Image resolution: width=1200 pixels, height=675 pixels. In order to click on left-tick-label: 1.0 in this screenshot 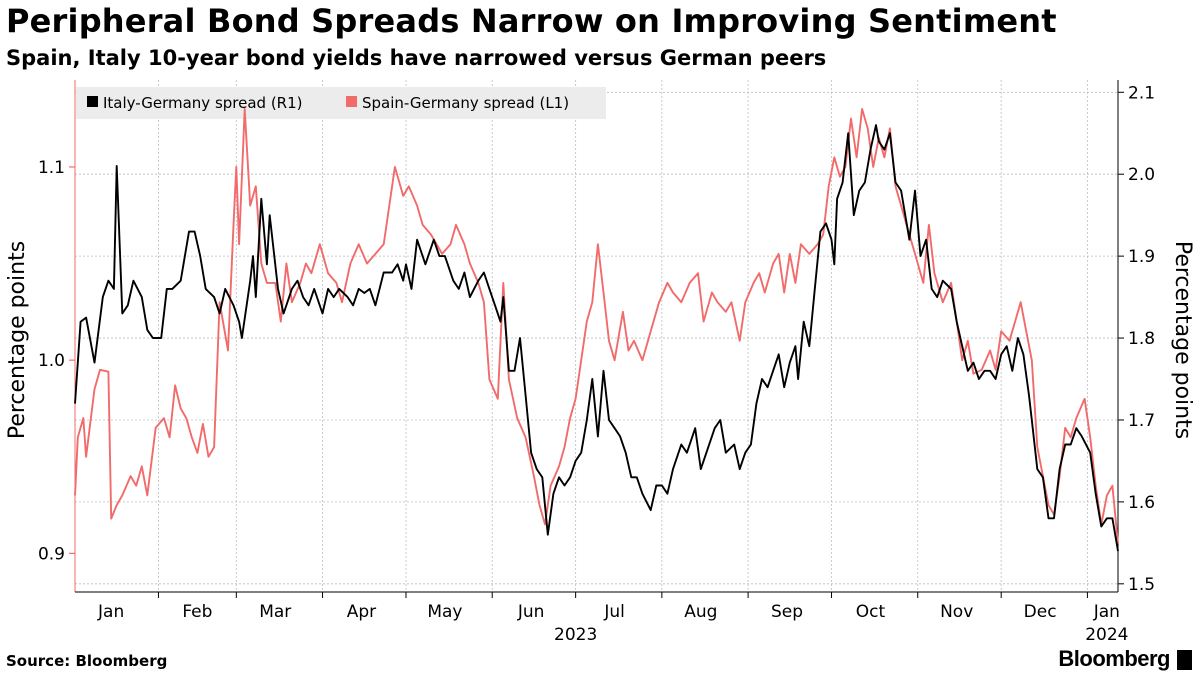, I will do `click(51, 361)`.